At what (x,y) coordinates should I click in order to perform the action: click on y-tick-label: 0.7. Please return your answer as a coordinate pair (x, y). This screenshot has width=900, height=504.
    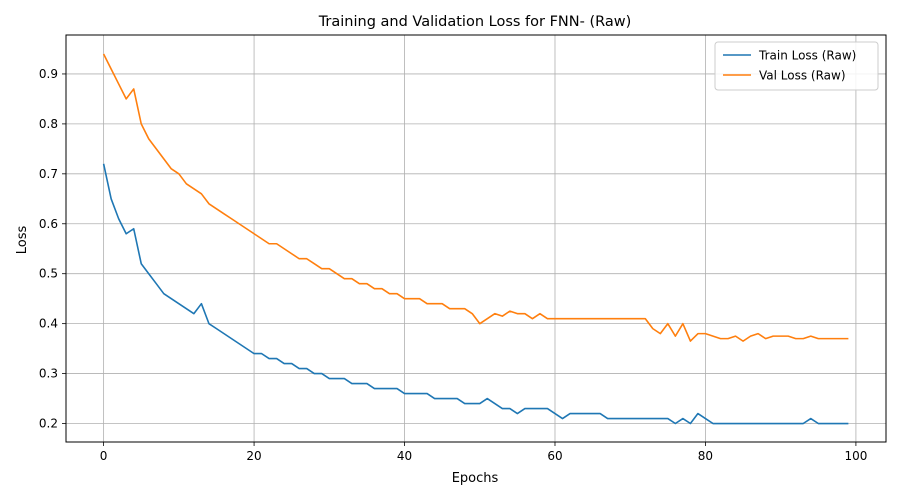
    Looking at the image, I should click on (48, 174).